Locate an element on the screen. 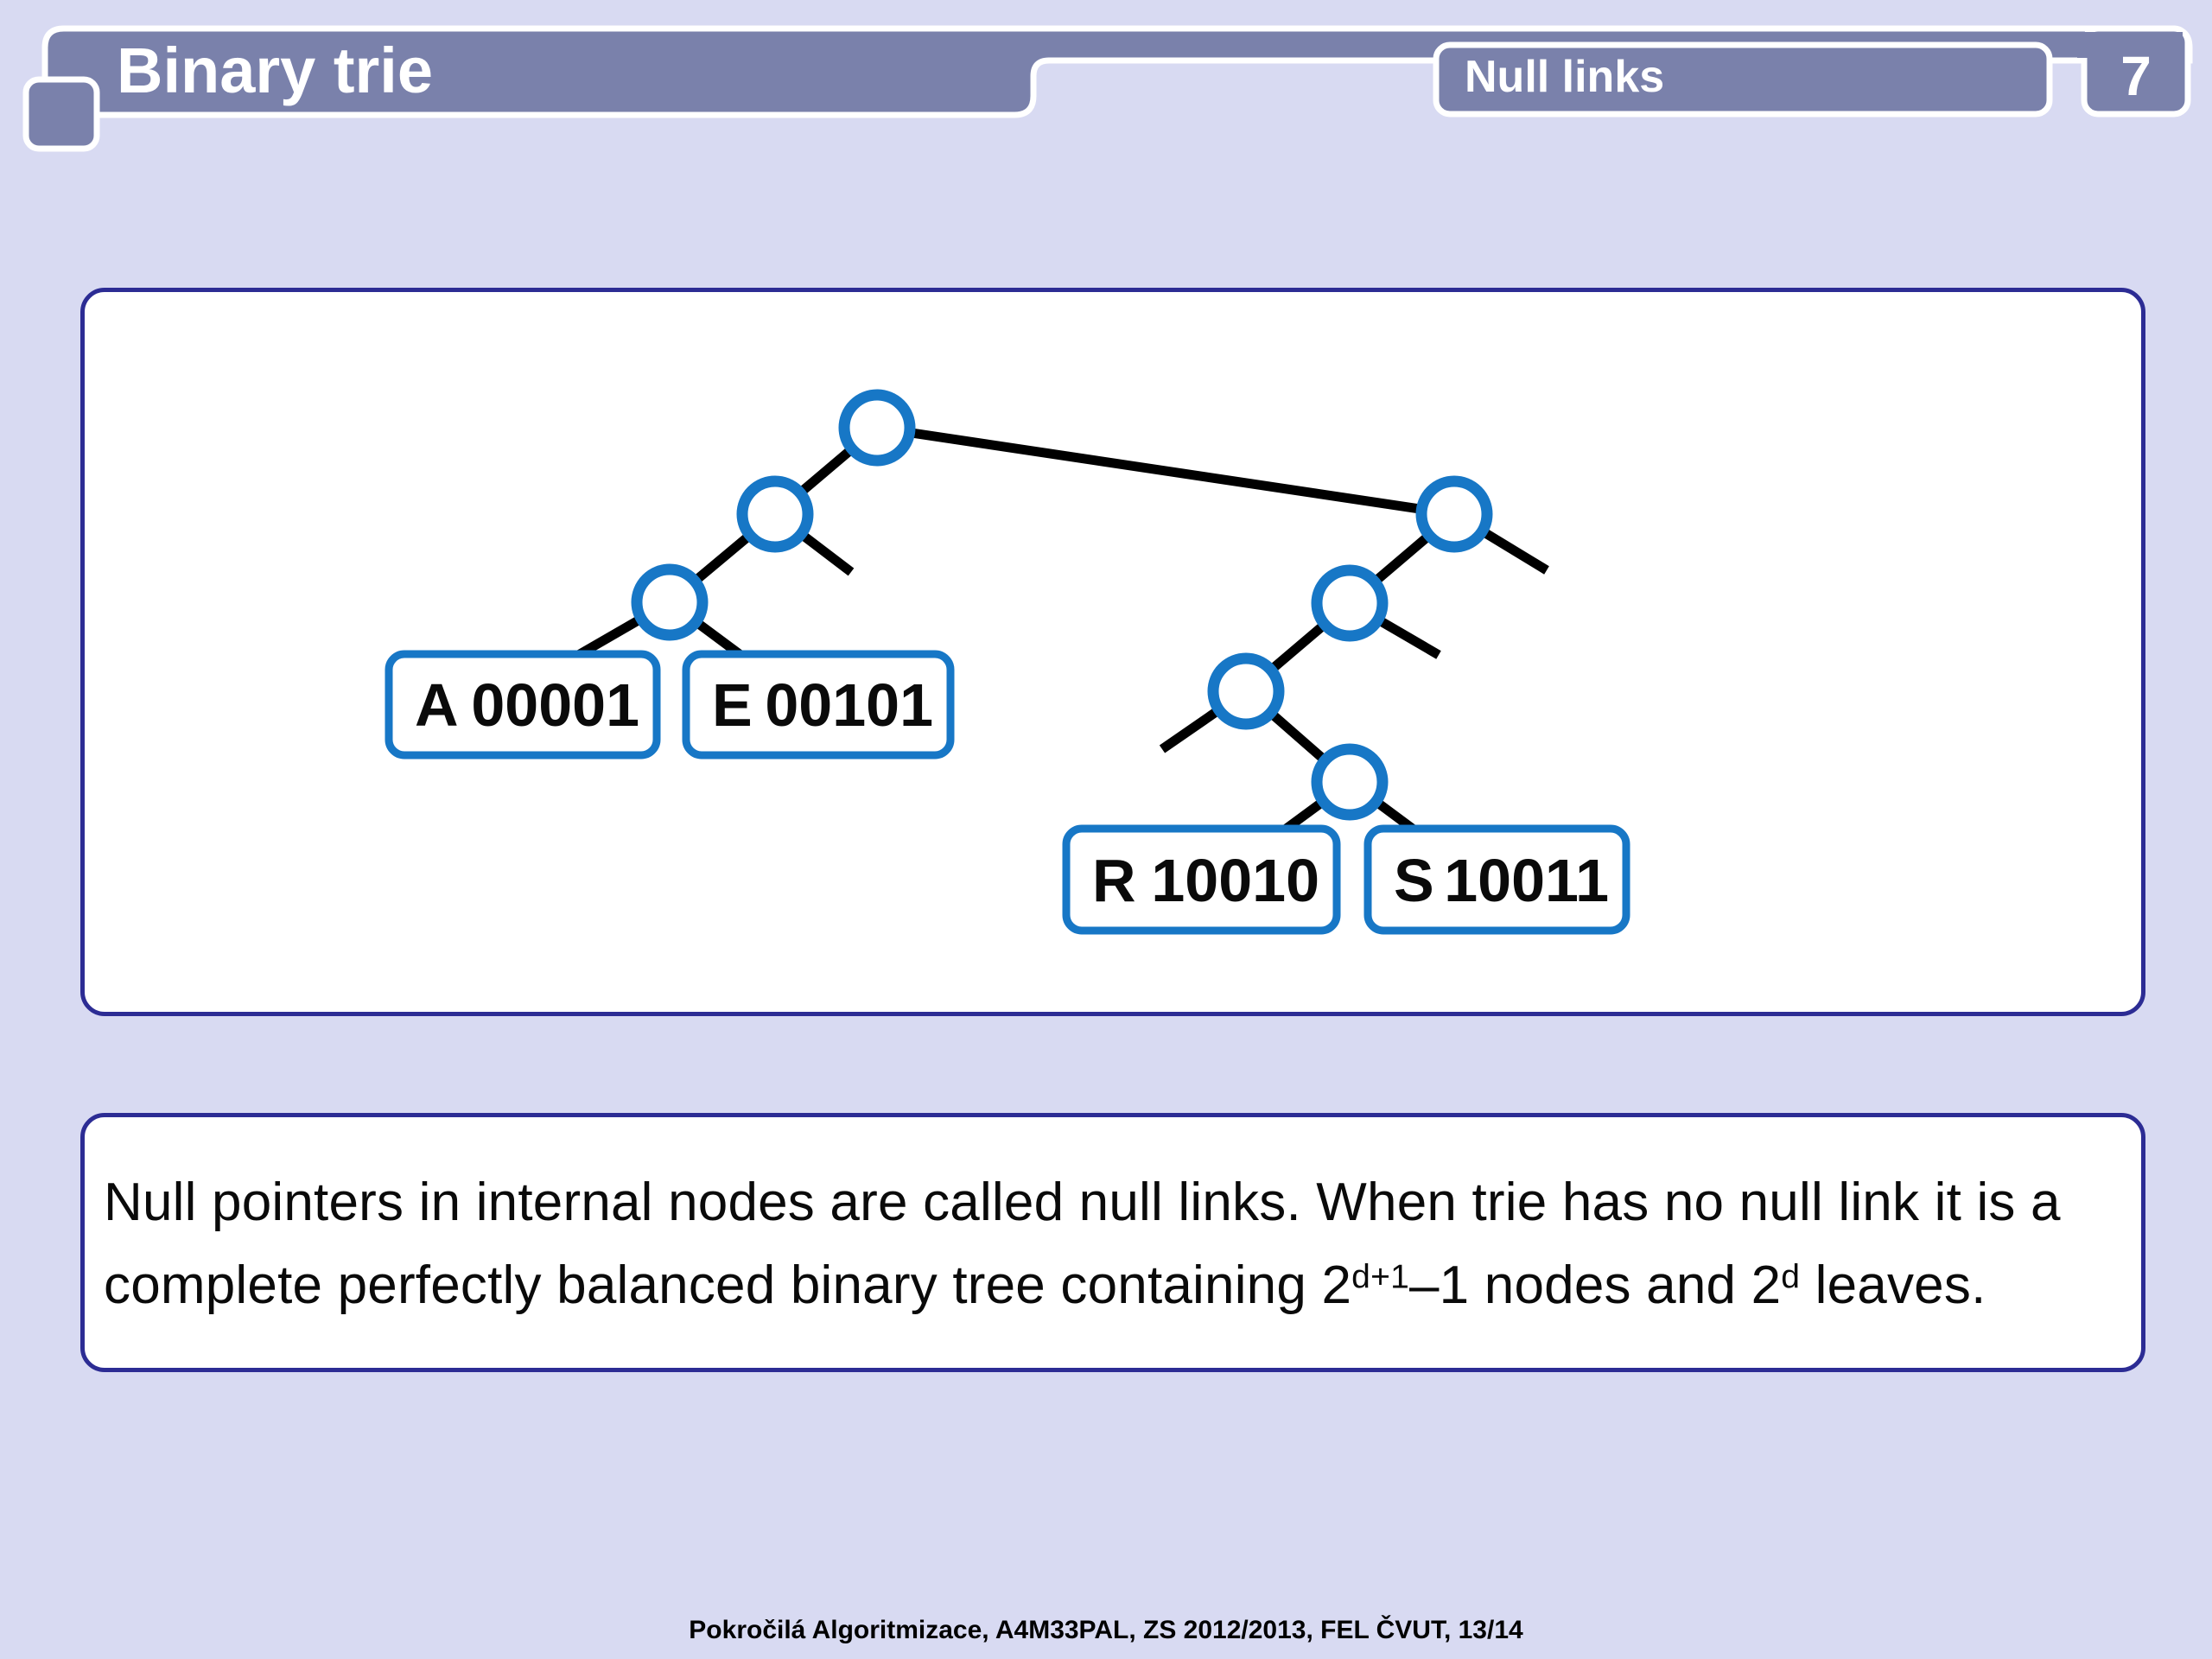 This screenshot has width=2212, height=1659. note-exponent-2: d is located at coordinates (1791, 1277).